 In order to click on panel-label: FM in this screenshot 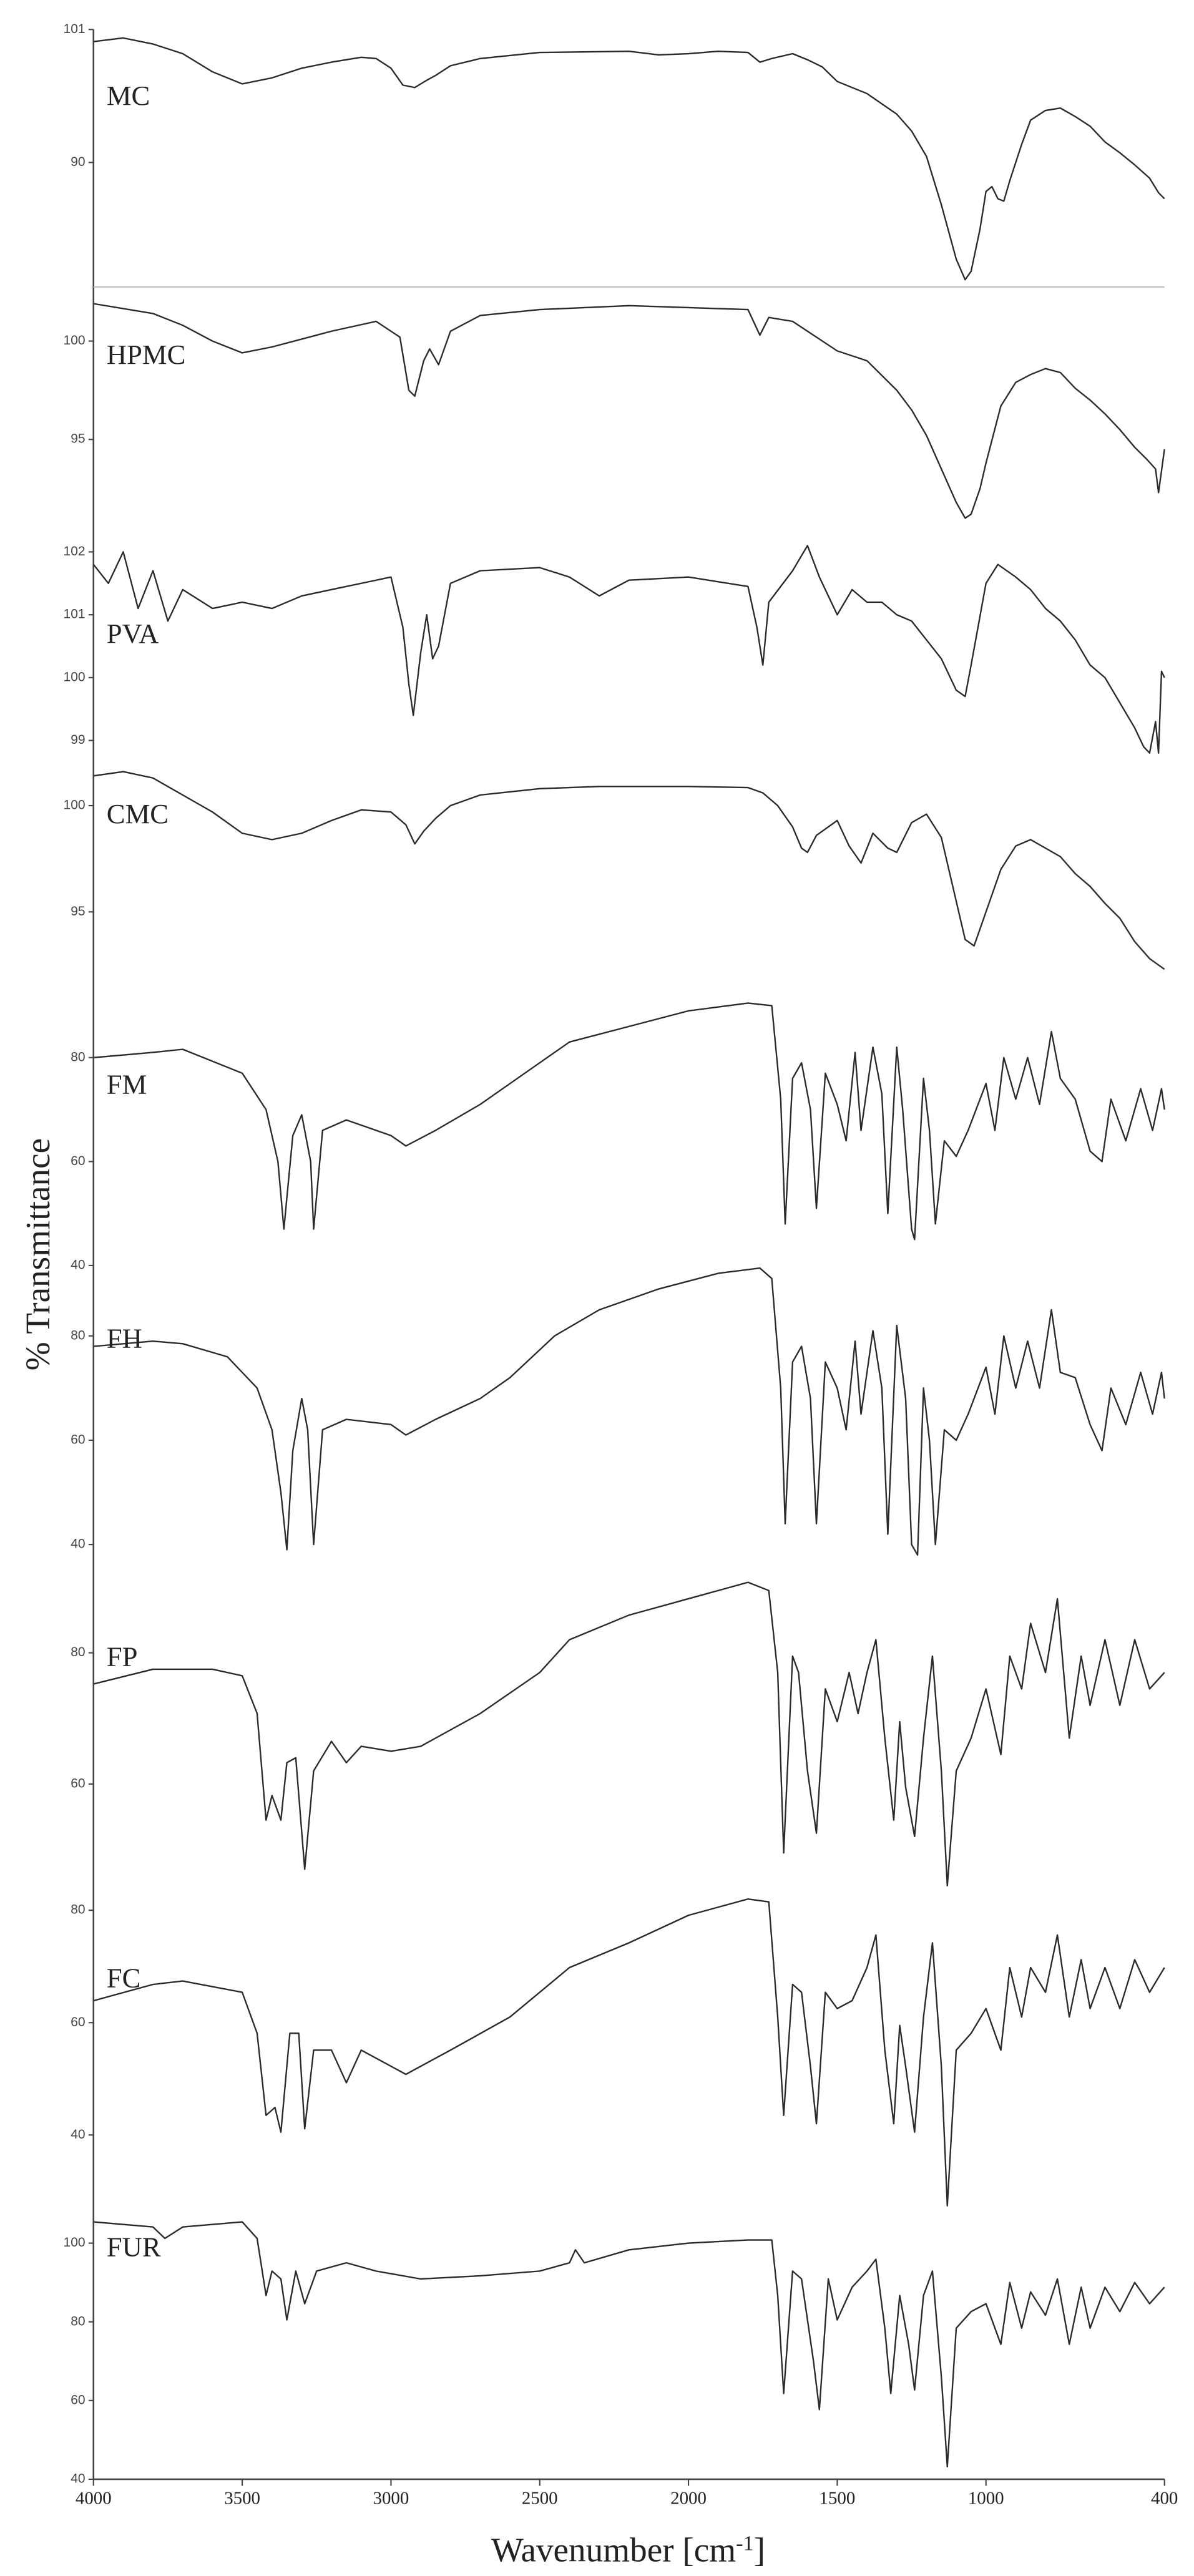, I will do `click(127, 1084)`.